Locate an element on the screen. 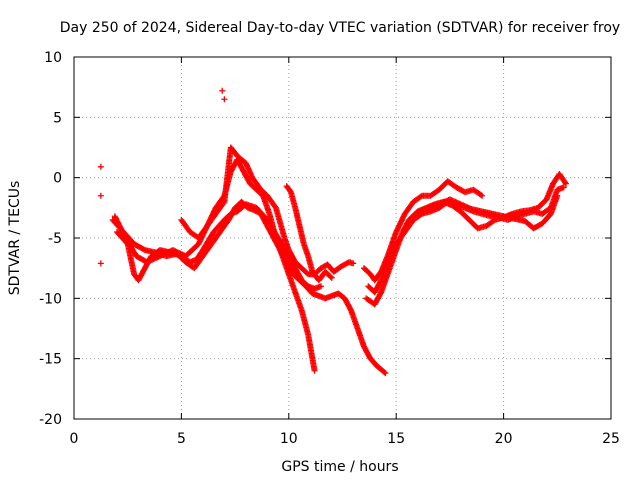  x-tick-label: 25 is located at coordinates (611, 439).